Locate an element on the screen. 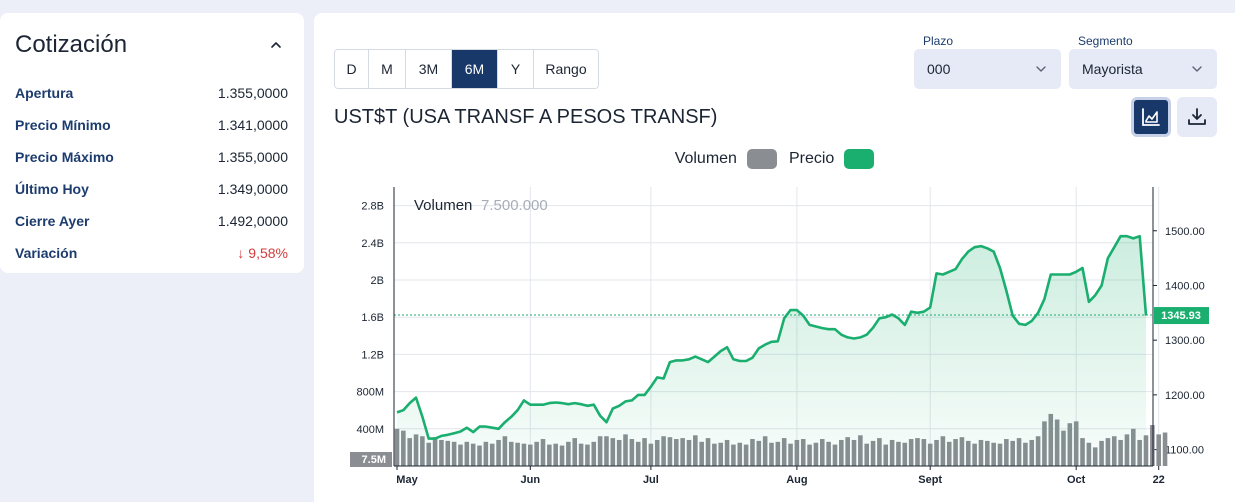 This screenshot has width=1235, height=502. left-axis-tick-label: 2.4B is located at coordinates (372, 244).